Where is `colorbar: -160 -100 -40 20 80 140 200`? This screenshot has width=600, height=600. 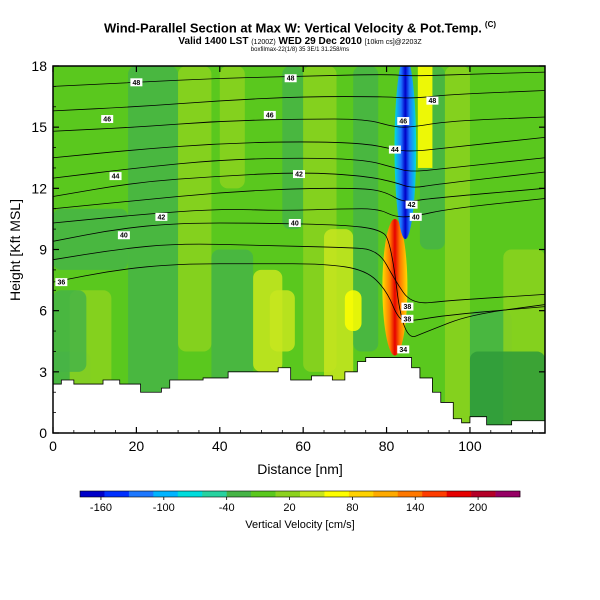 colorbar: -160 -100 -40 20 80 140 200 is located at coordinates (300, 502).